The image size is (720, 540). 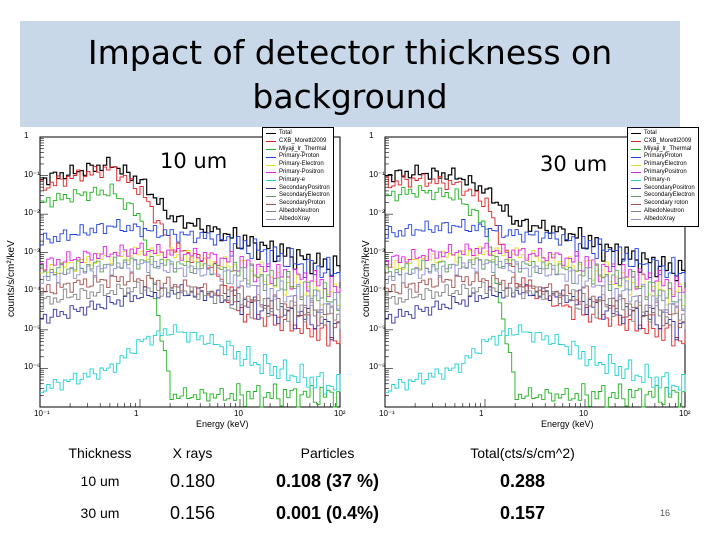 What do you see at coordinates (301, 164) in the screenshot?
I see `legend-label: Primary-Electron` at bounding box center [301, 164].